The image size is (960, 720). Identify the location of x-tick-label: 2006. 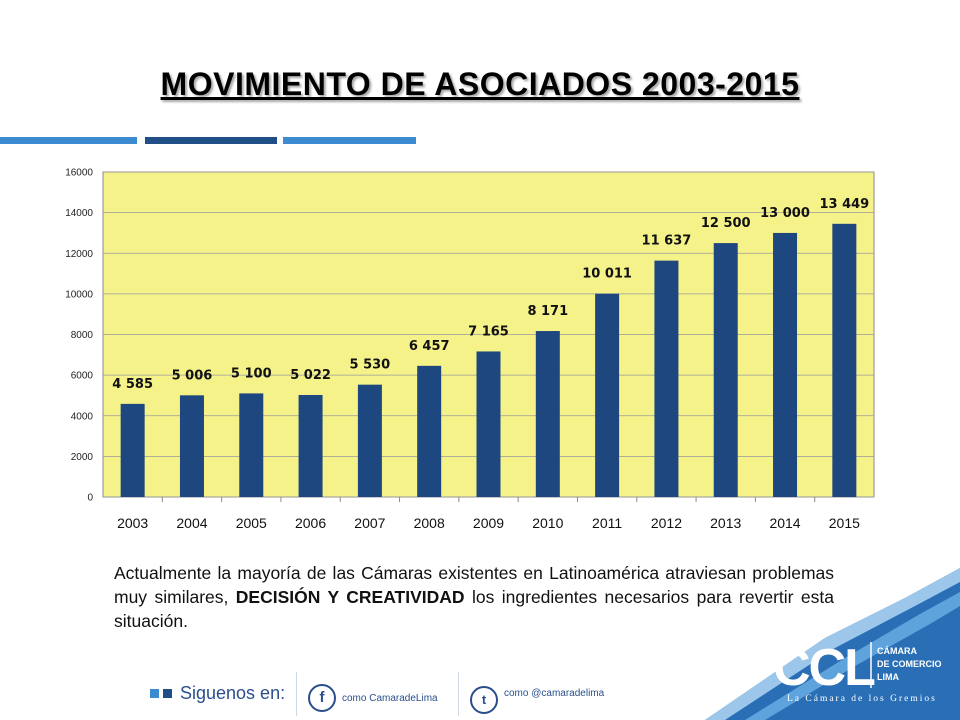
(310, 523).